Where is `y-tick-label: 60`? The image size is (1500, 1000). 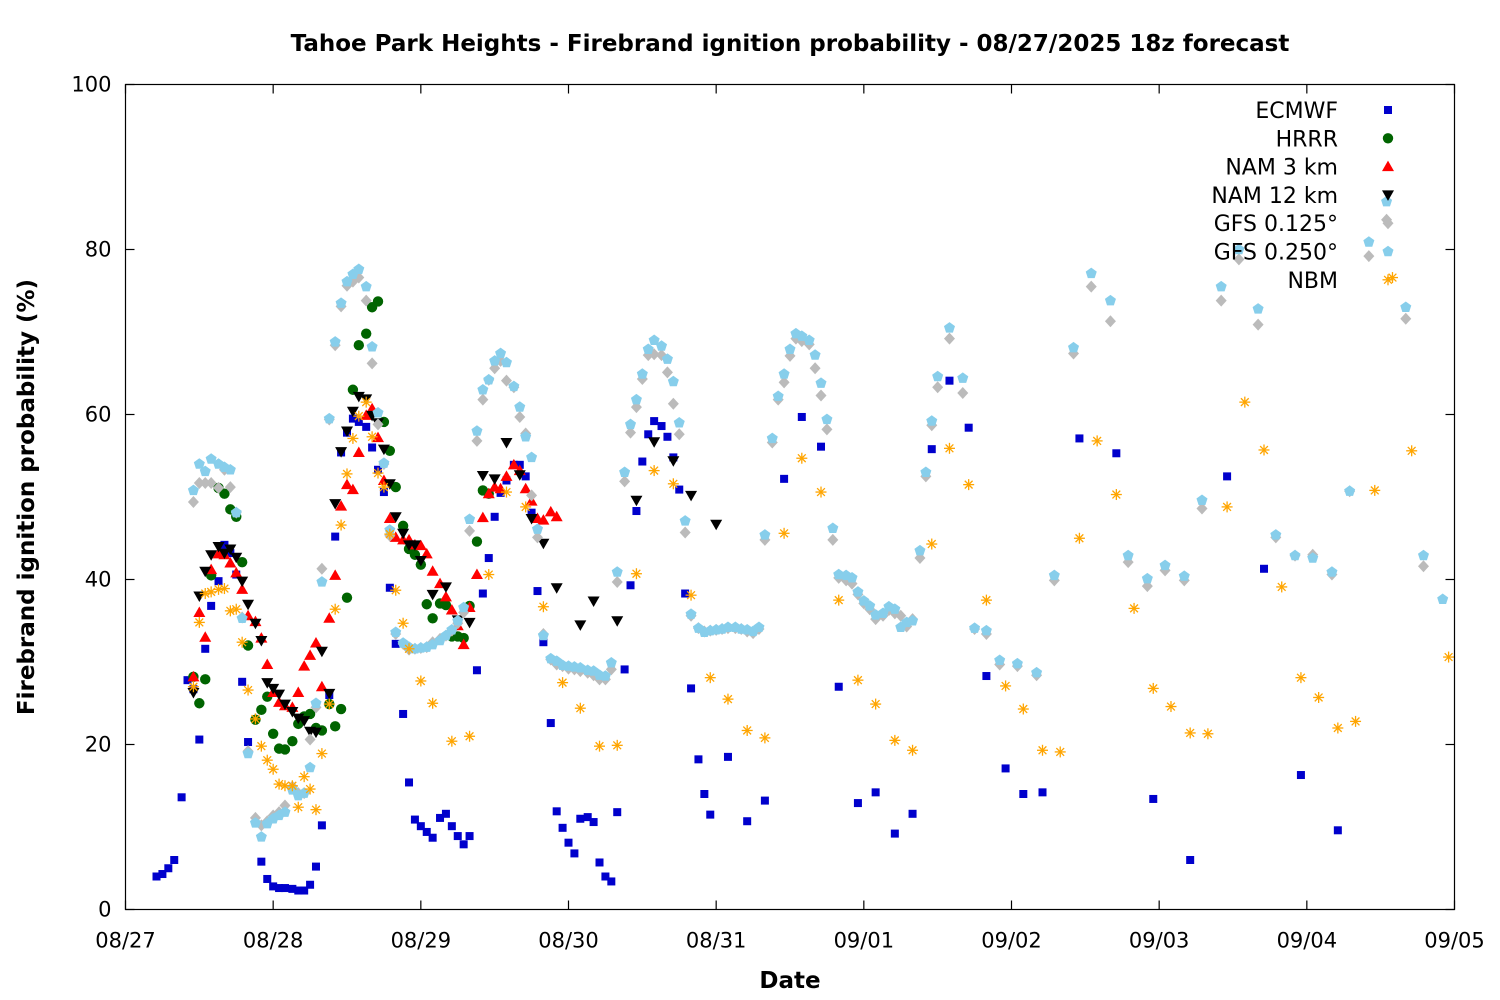 y-tick-label: 60 is located at coordinates (98, 415).